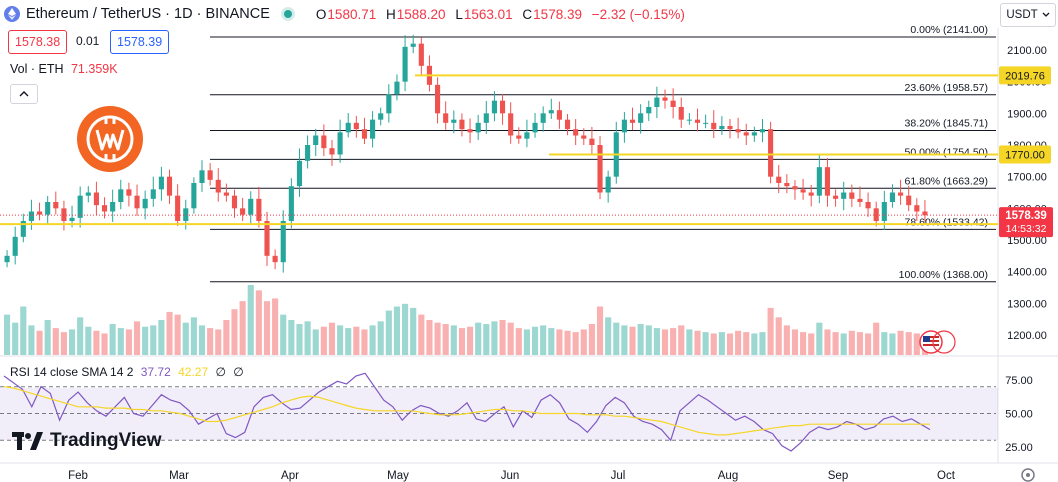 The width and height of the screenshot is (1058, 482). What do you see at coordinates (1028, 15) in the screenshot?
I see `currency-selector: USDT` at bounding box center [1028, 15].